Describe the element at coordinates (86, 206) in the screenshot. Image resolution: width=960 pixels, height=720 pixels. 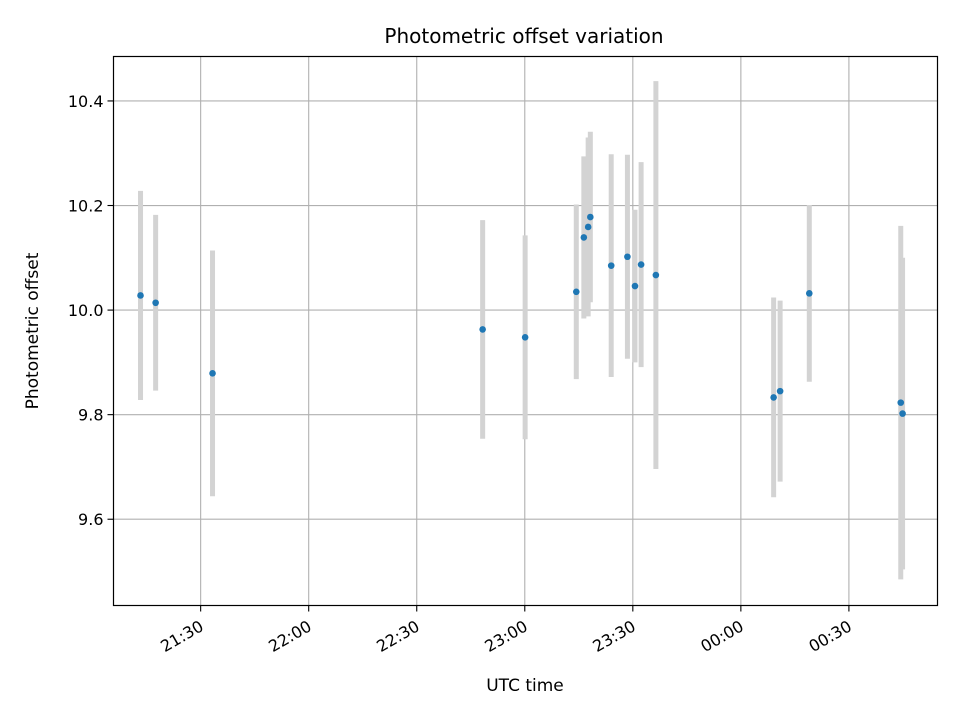
I see `y-tick-label: 10.2` at that location.